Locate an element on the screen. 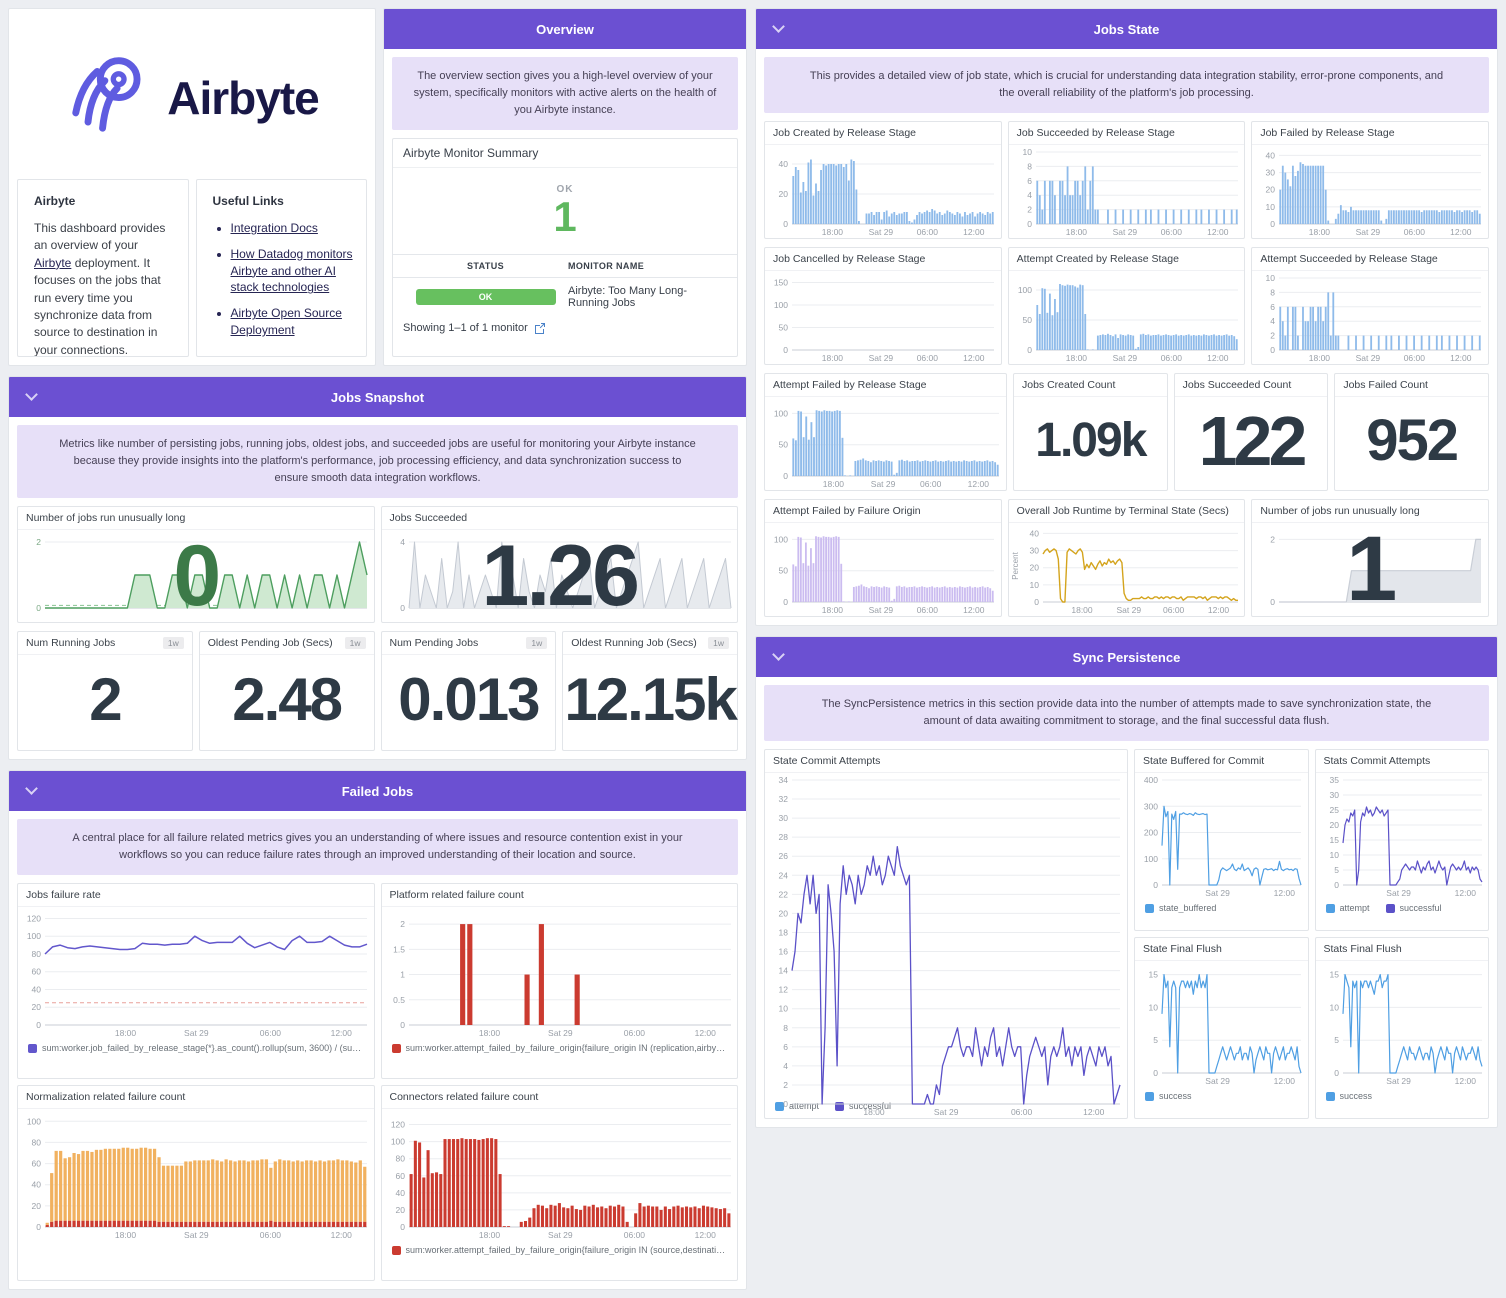 This screenshot has width=1506, height=1298. monitor-row: OK Airbyte: Too Many Long-Running Jobs is located at coordinates (565, 297).